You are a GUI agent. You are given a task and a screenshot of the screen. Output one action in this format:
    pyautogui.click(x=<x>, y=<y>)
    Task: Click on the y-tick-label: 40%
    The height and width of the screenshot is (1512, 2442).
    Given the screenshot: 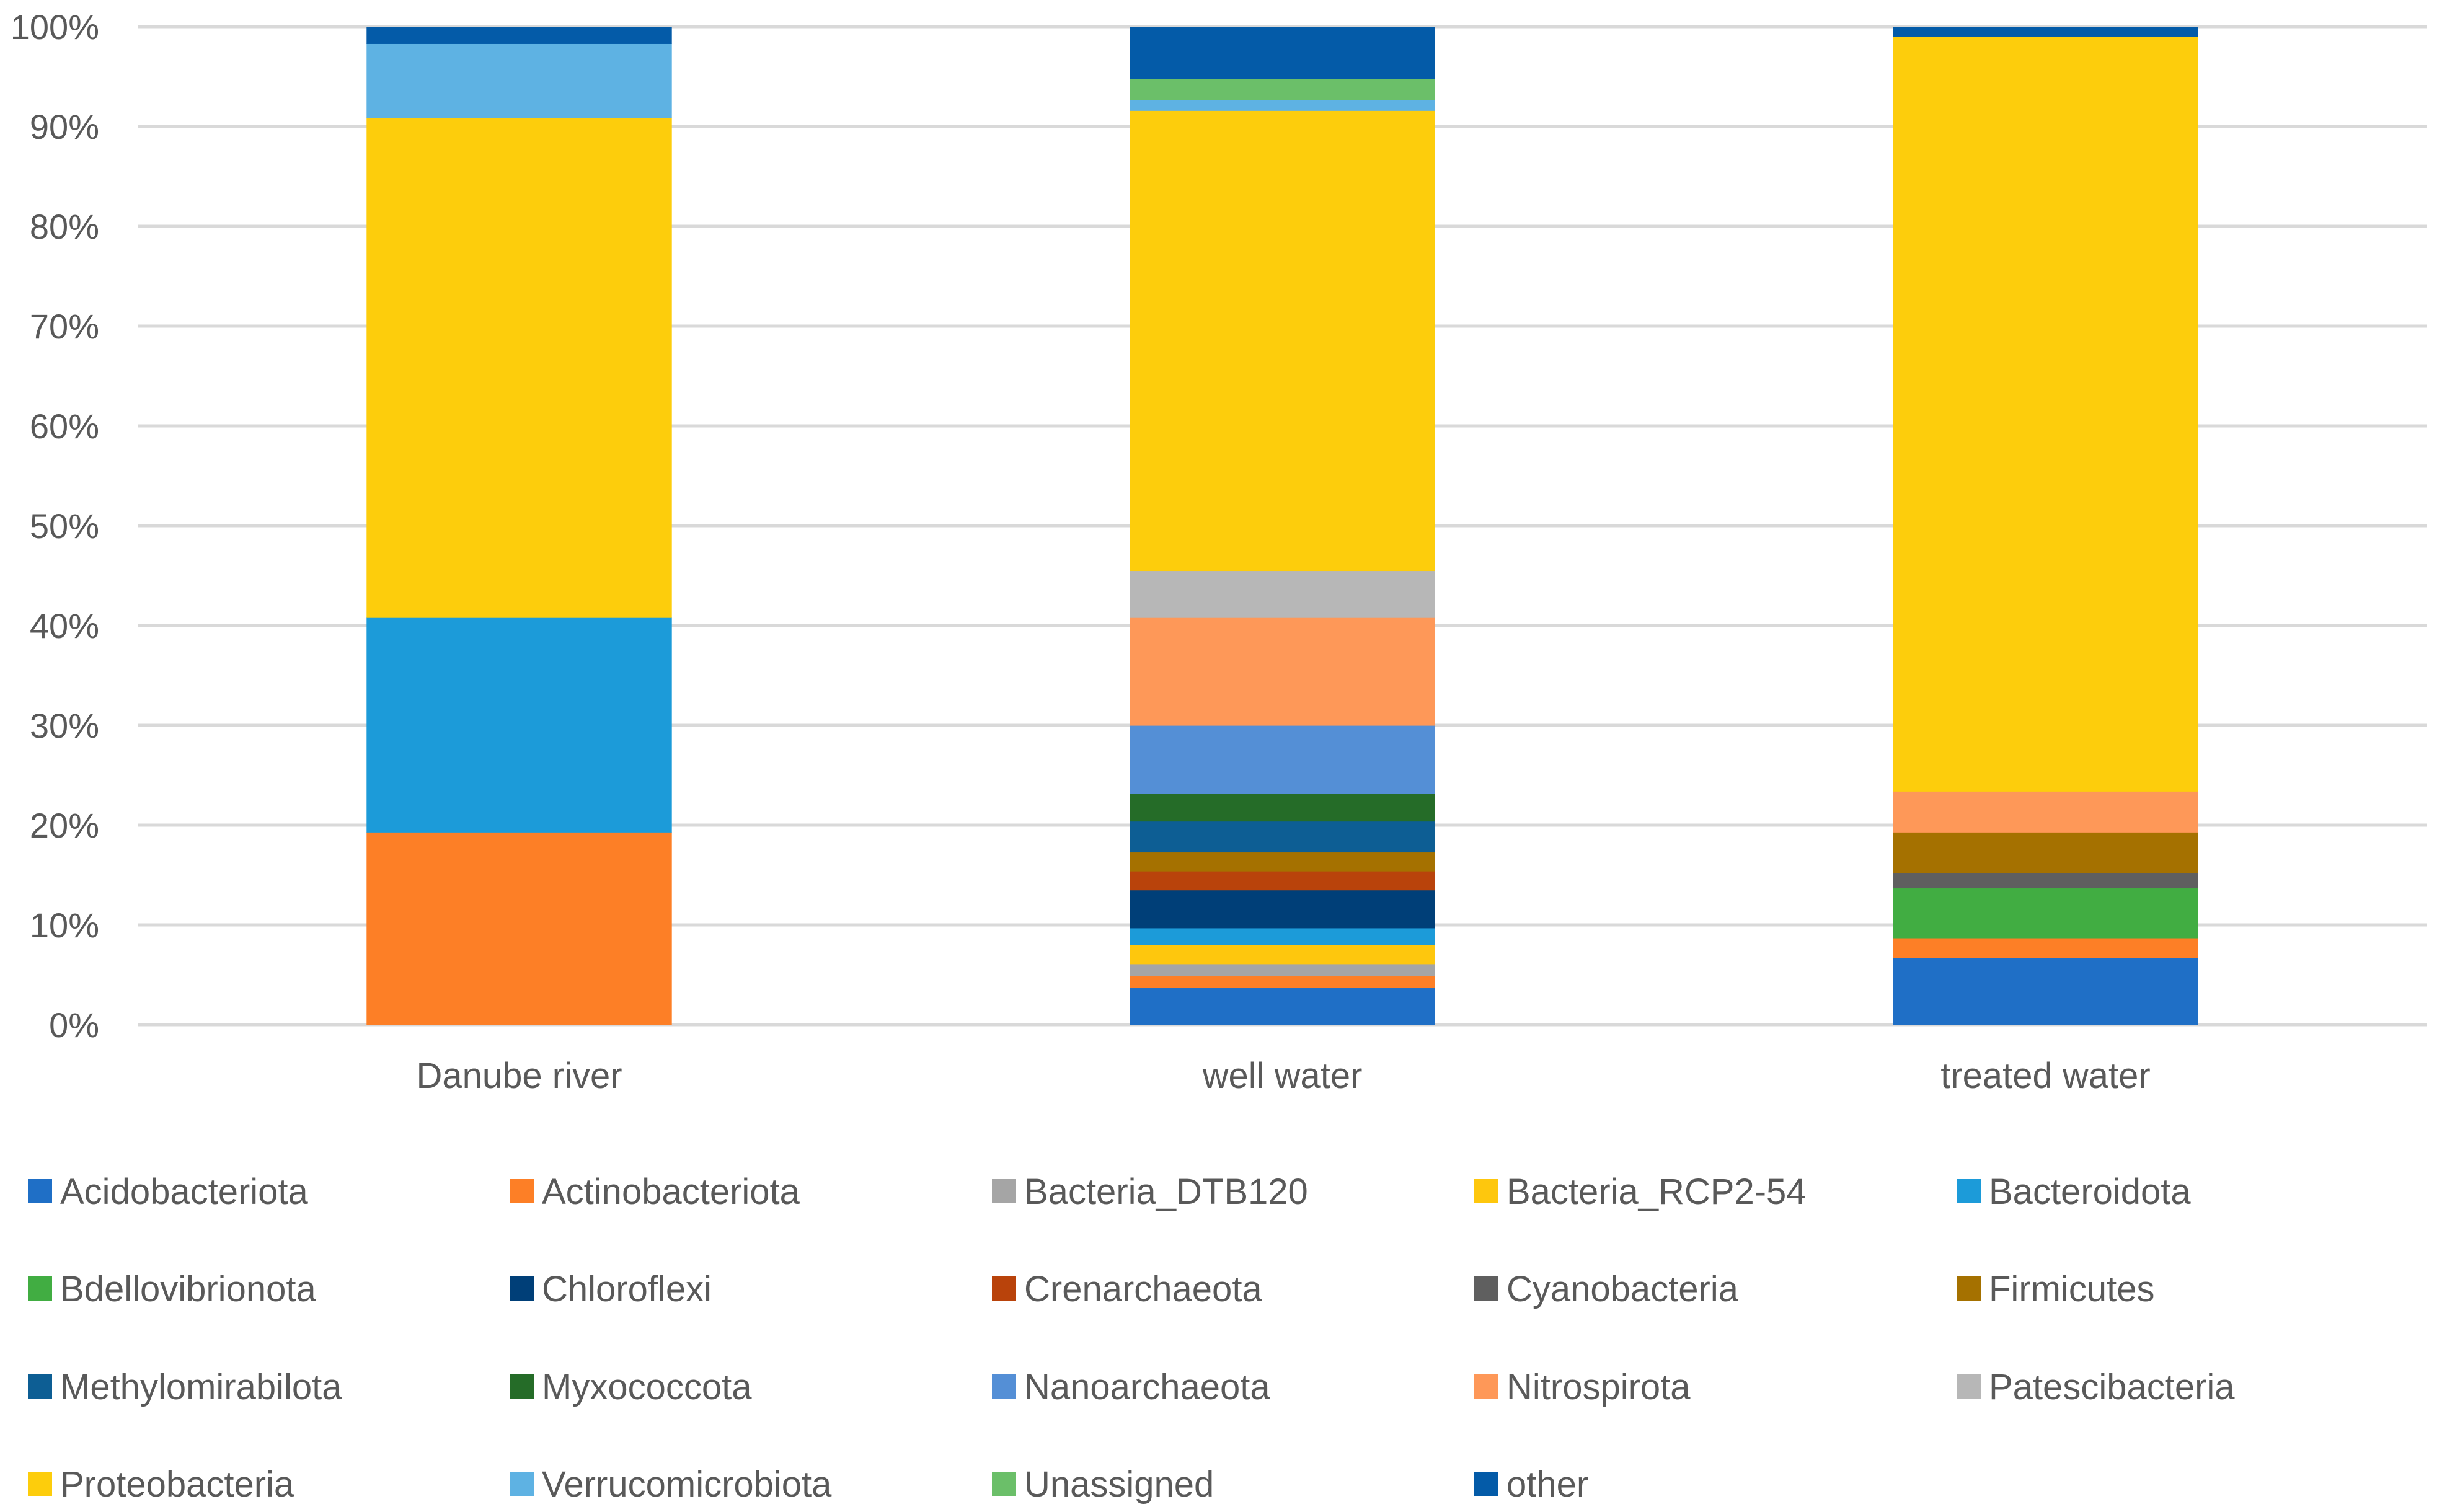 What is the action you would take?
    pyautogui.click(x=64, y=625)
    